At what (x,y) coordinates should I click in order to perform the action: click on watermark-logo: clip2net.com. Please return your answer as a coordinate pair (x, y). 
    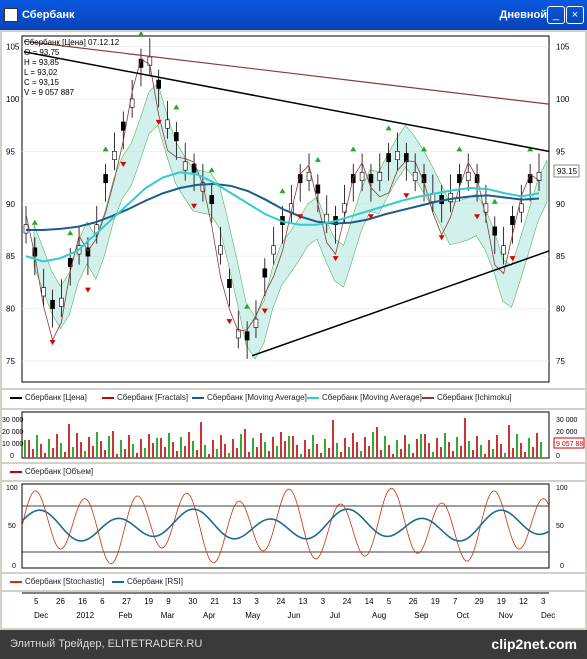
    Looking at the image, I should click on (534, 644).